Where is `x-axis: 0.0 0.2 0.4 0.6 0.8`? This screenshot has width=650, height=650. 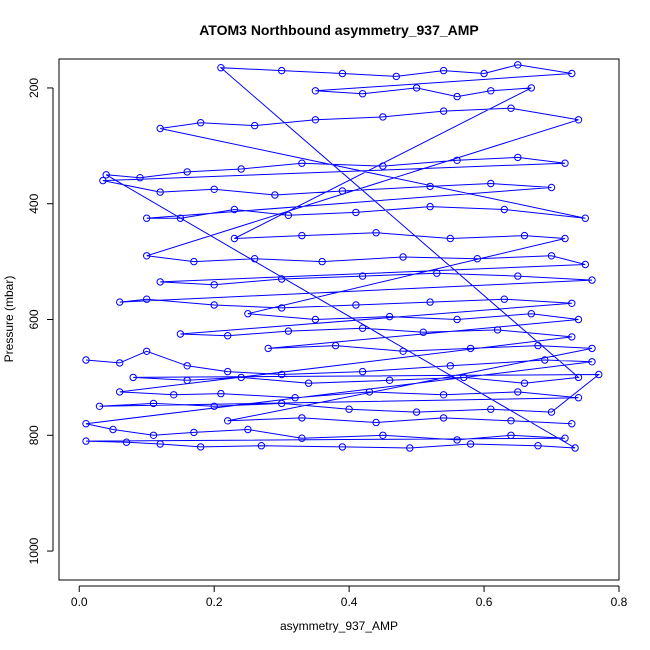
x-axis: 0.0 0.2 0.4 0.6 0.8 is located at coordinates (349, 597).